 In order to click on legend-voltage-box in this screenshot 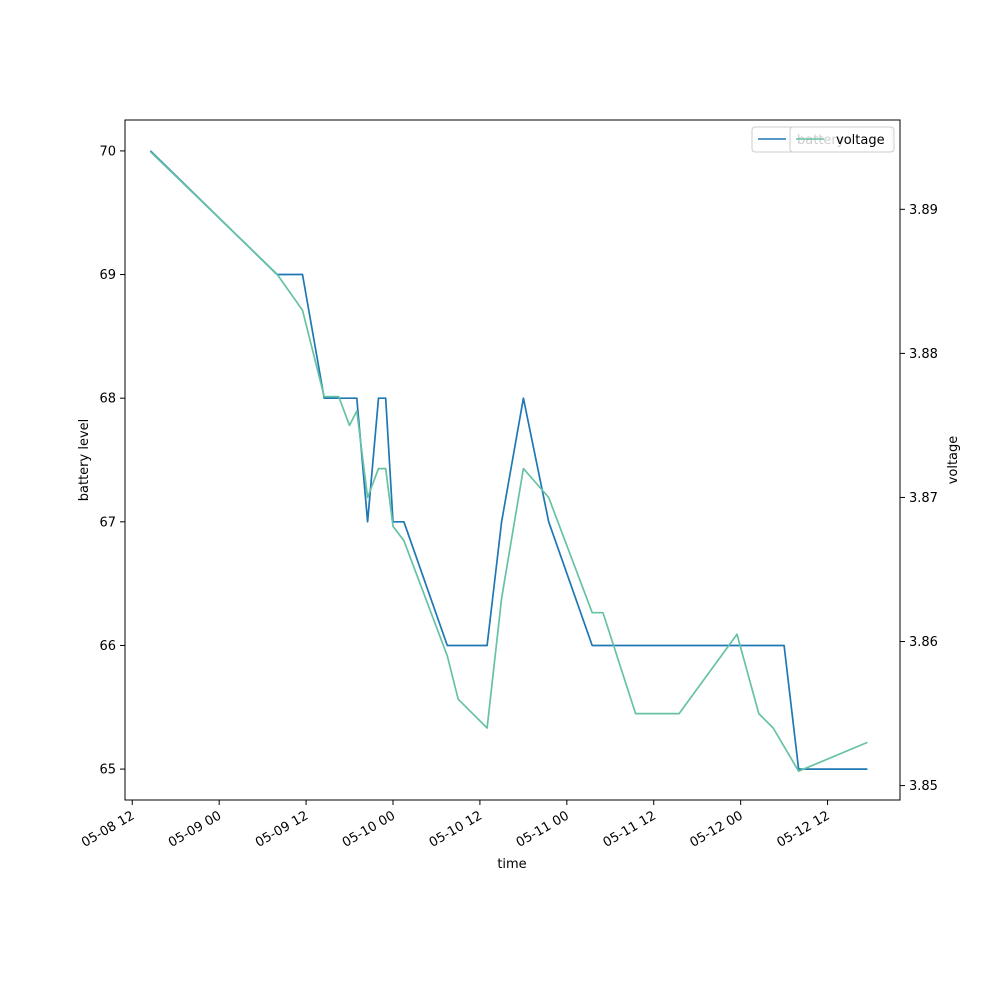, I will do `click(842, 139)`.